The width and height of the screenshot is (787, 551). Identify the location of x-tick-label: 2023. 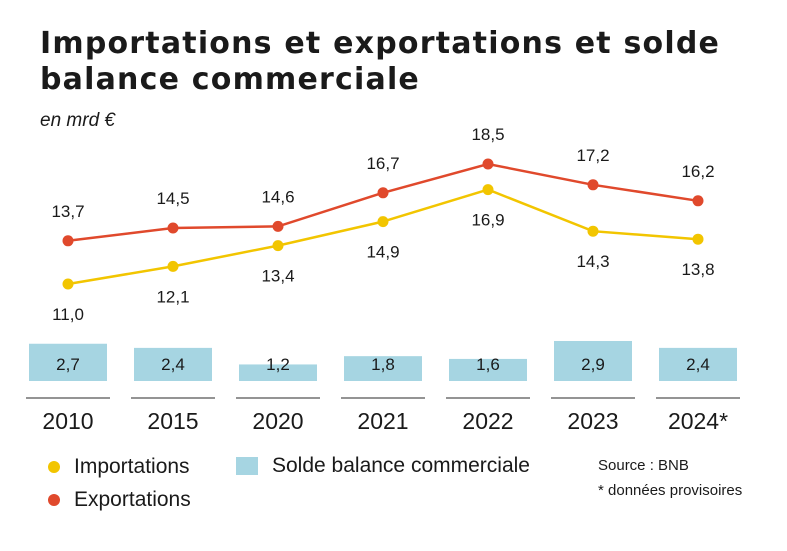
(592, 421).